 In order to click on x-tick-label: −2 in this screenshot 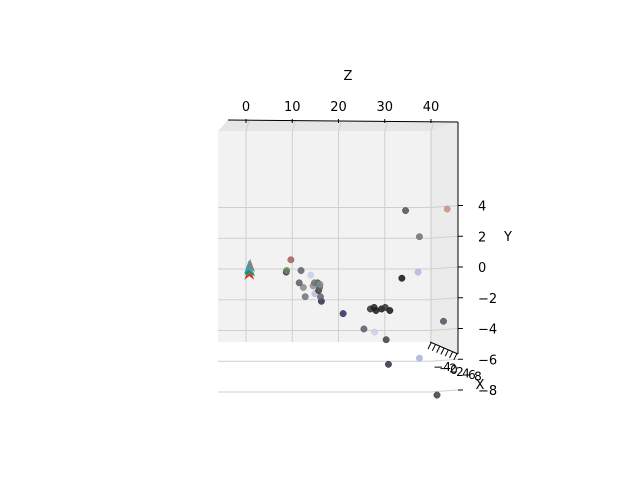, I will do `click(448, 369)`.